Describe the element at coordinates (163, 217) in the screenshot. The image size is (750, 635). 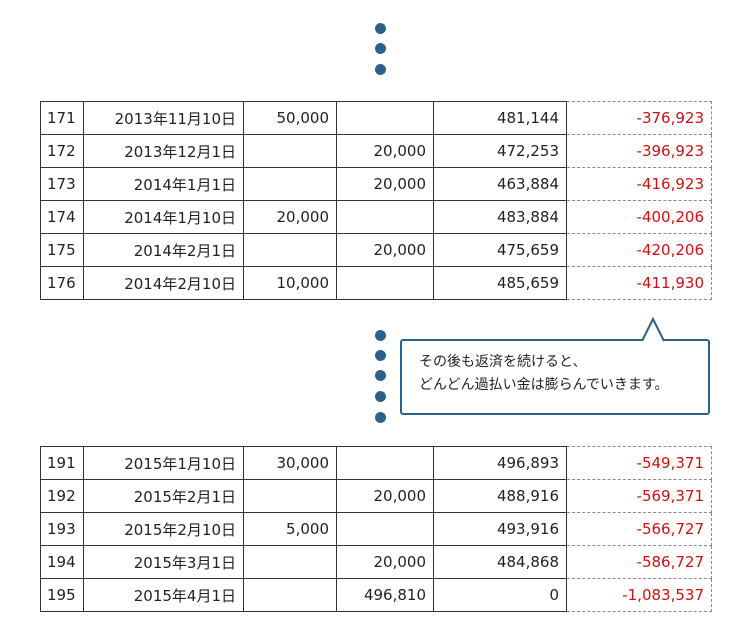
I see `row-date: 2014年1月10日` at that location.